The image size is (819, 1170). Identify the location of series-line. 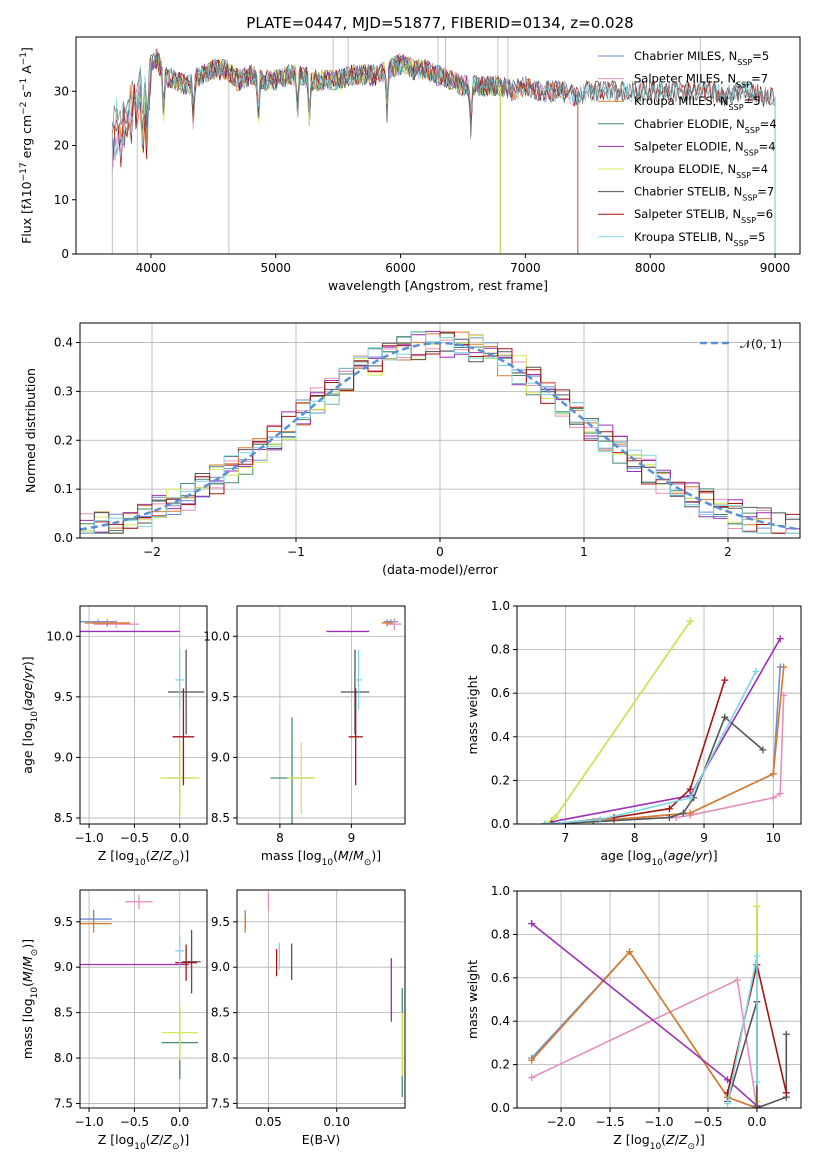
(644, 1029).